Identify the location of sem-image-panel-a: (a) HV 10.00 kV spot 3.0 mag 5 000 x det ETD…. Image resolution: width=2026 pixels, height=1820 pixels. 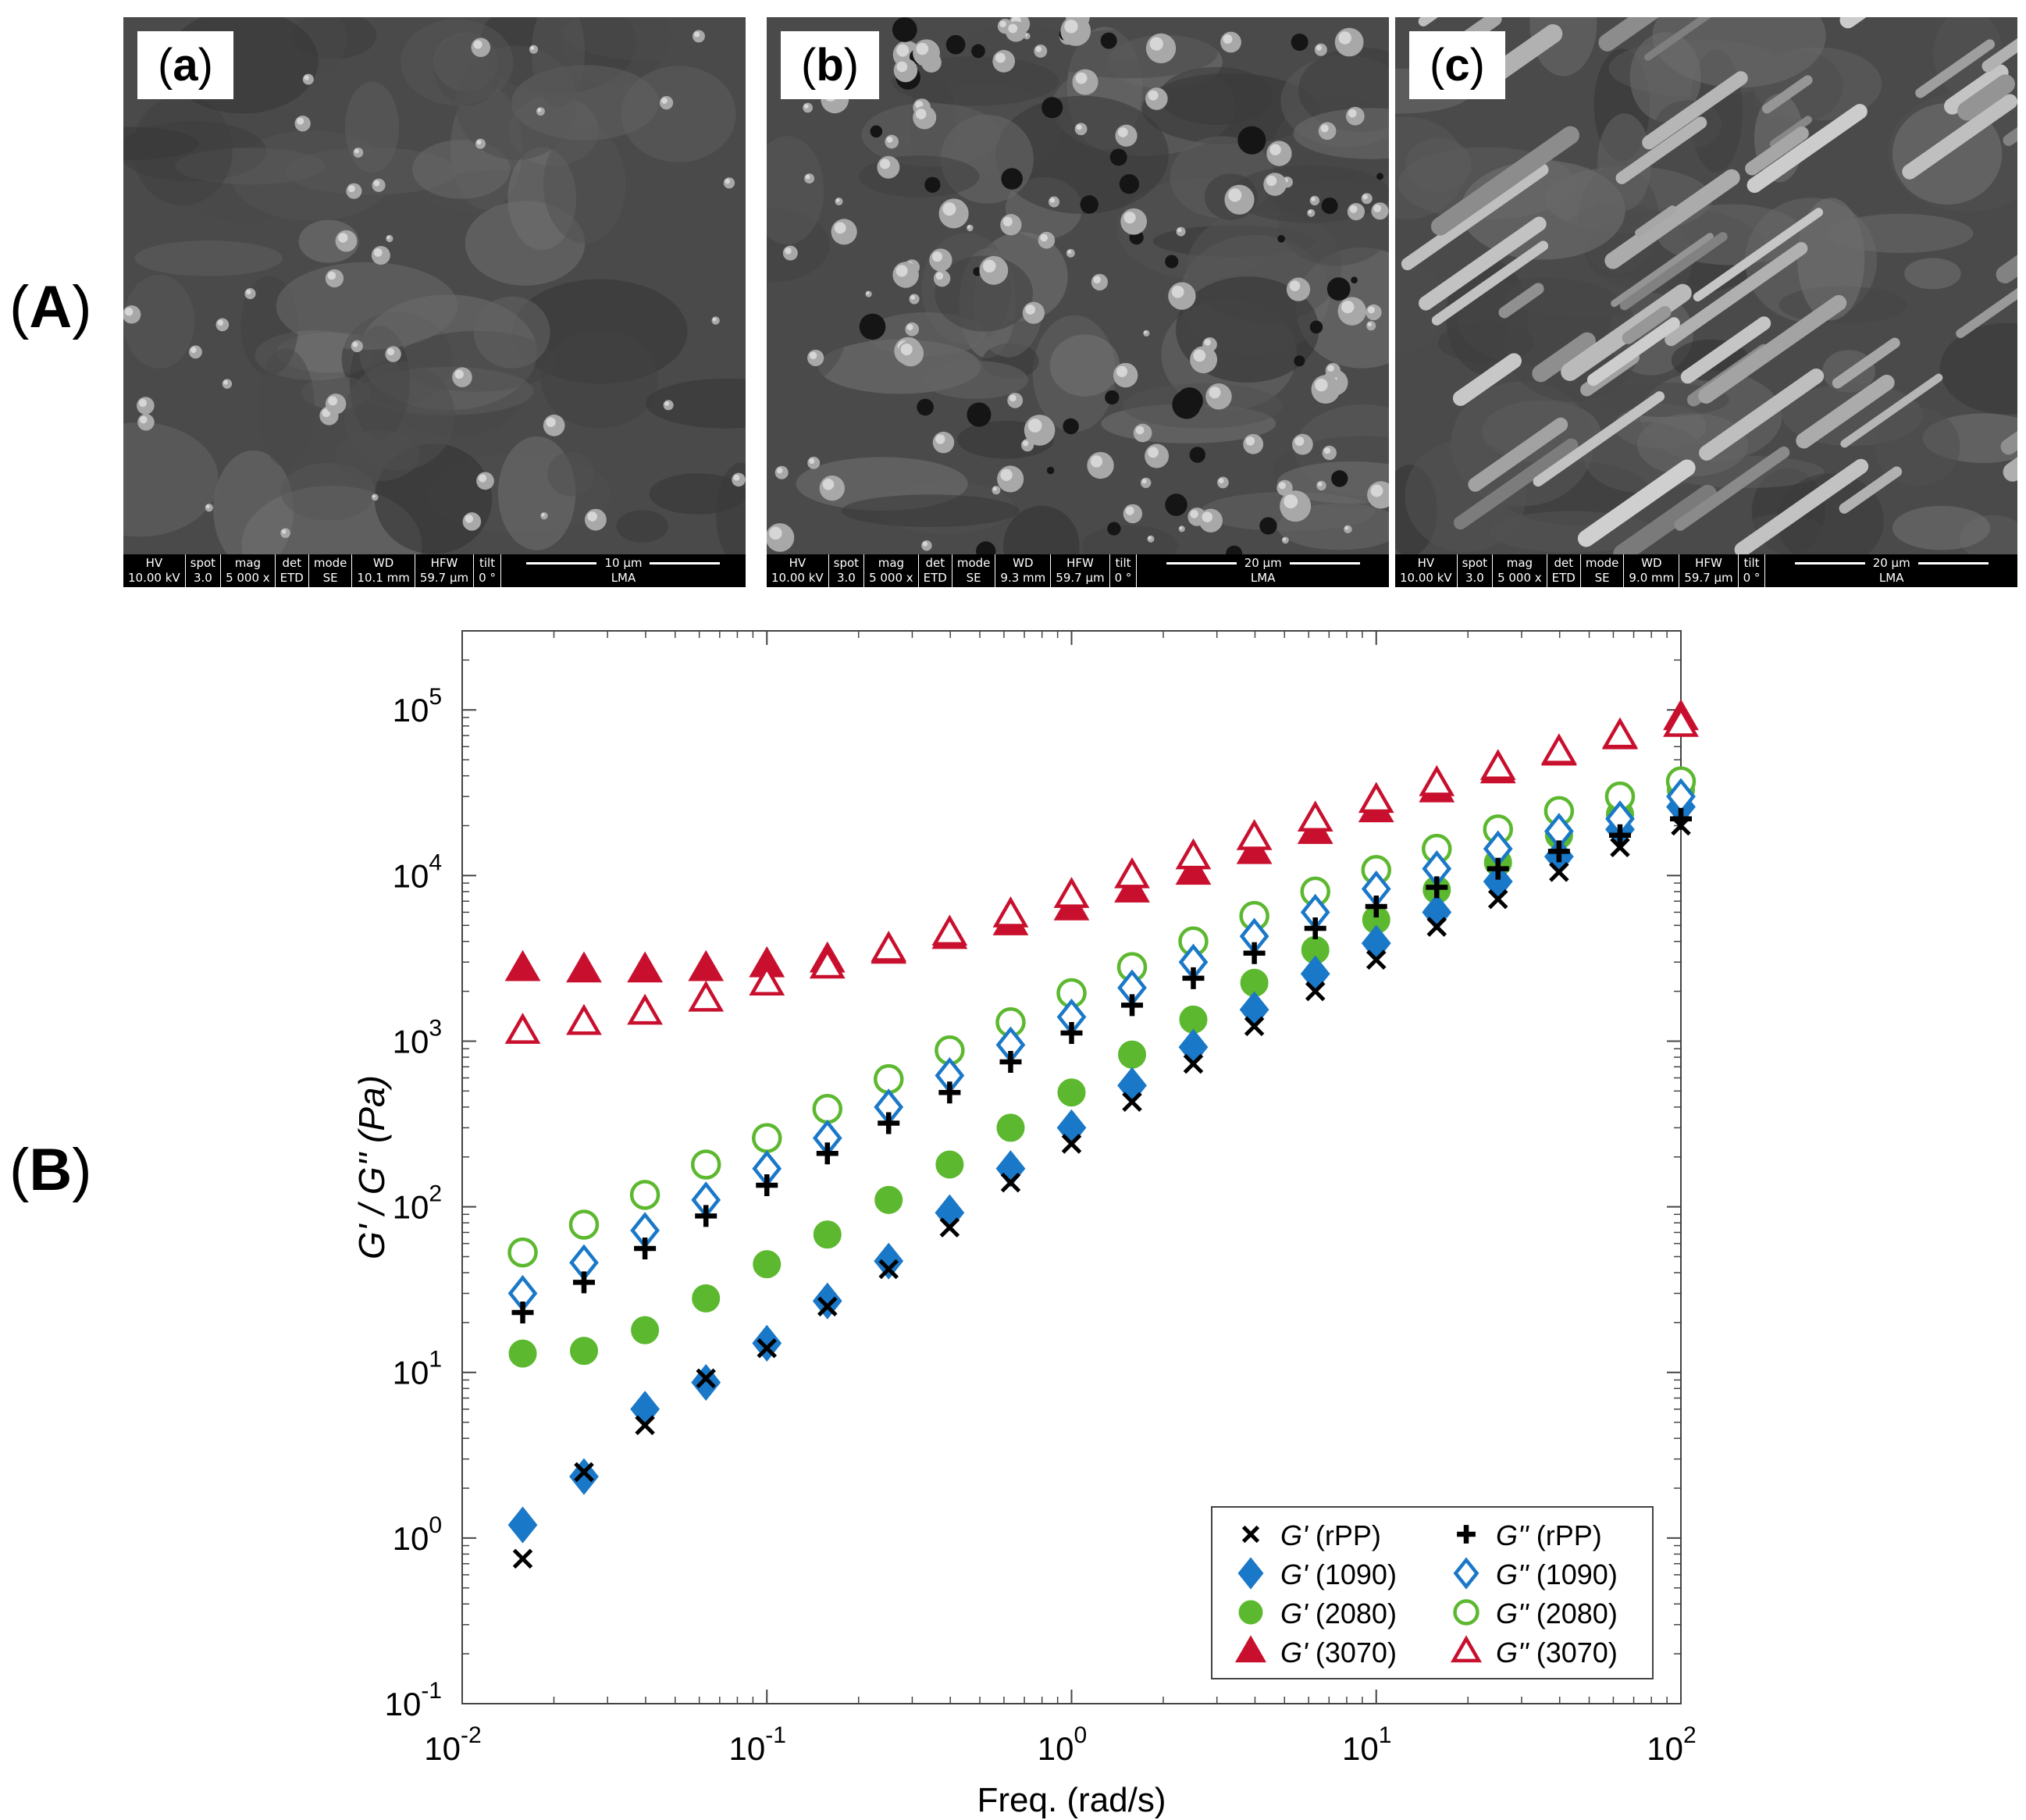
(434, 302).